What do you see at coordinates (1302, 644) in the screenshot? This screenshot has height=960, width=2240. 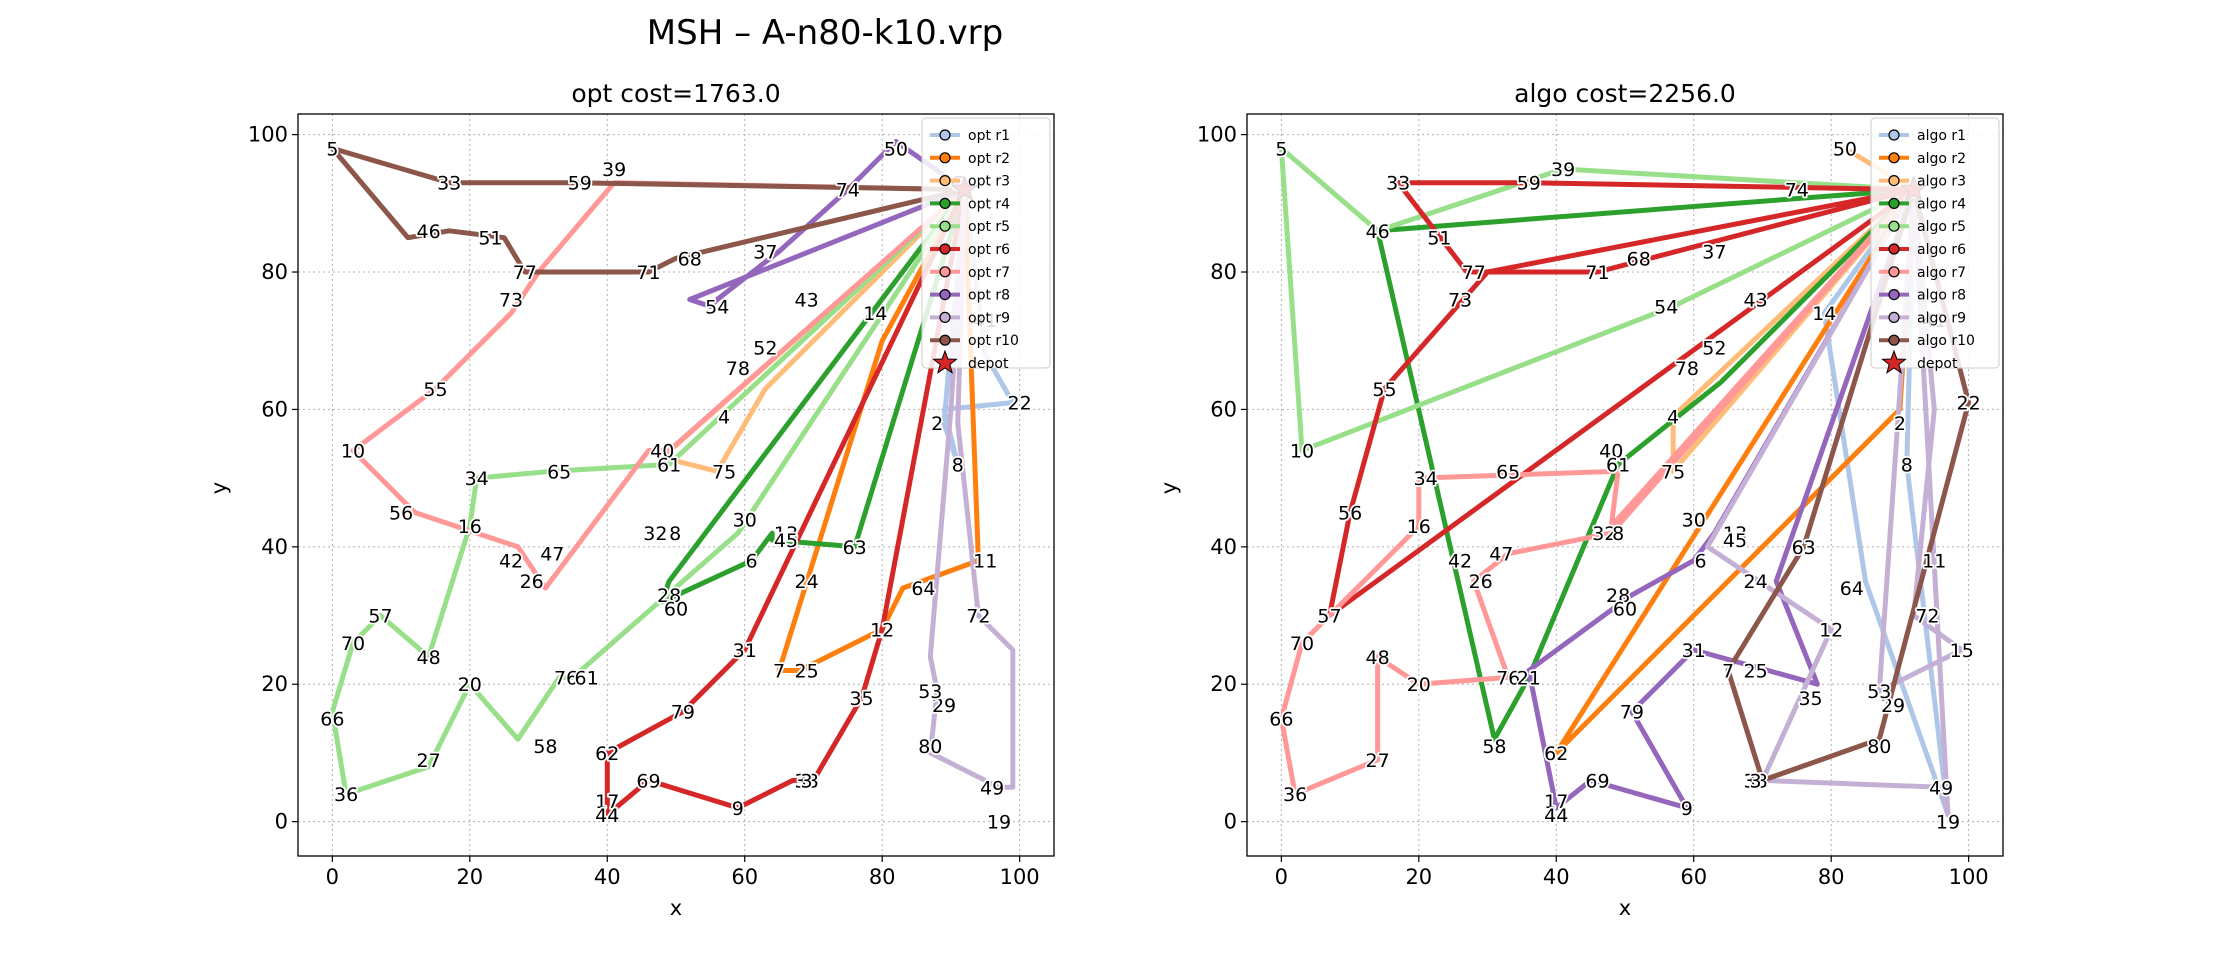 I see `node-label: 70` at bounding box center [1302, 644].